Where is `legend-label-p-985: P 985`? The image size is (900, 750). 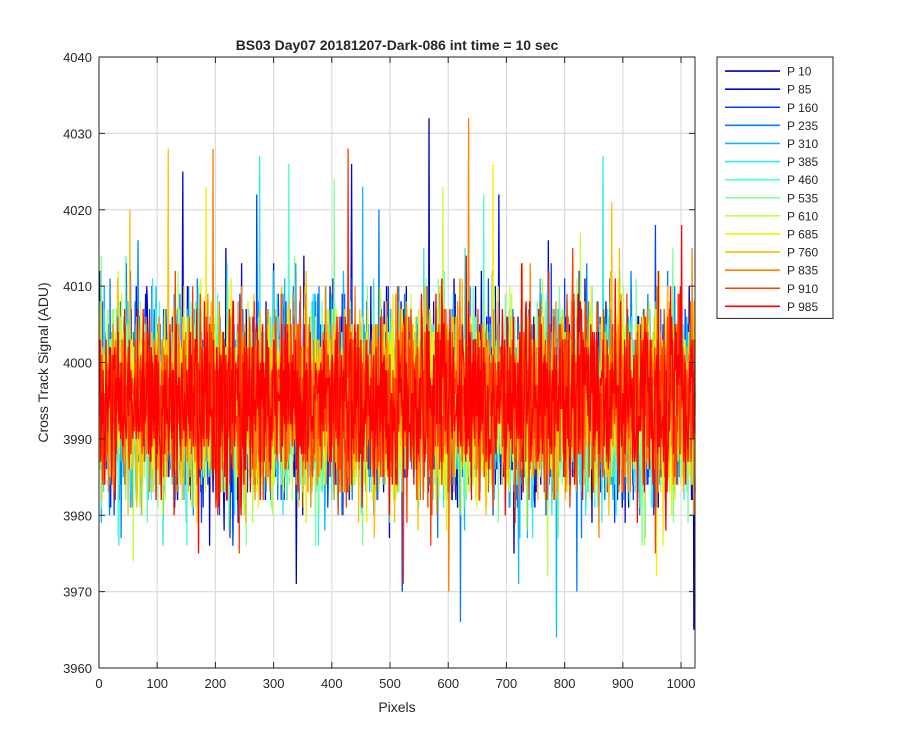 legend-label-p-985: P 985 is located at coordinates (802, 307).